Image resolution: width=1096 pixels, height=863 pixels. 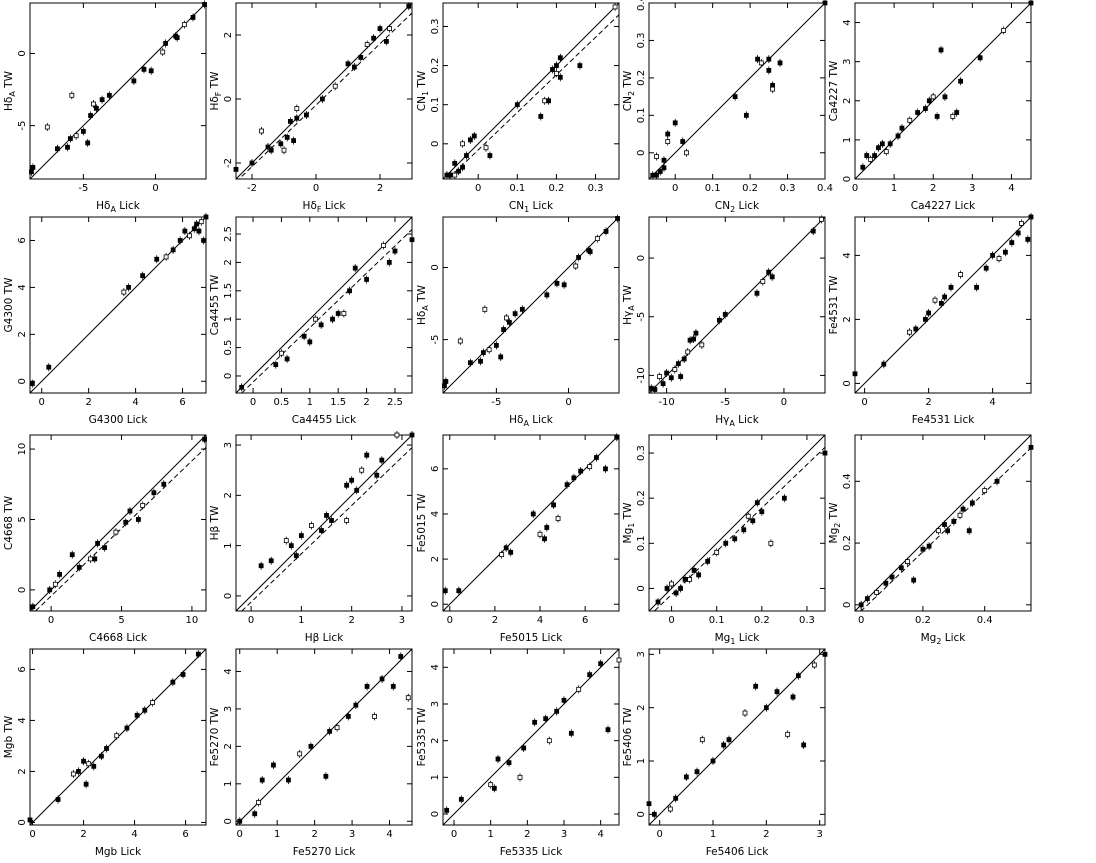 What do you see at coordinates (532, 852) in the screenshot?
I see `x-axis-label: Fe5335 Lick` at bounding box center [532, 852].